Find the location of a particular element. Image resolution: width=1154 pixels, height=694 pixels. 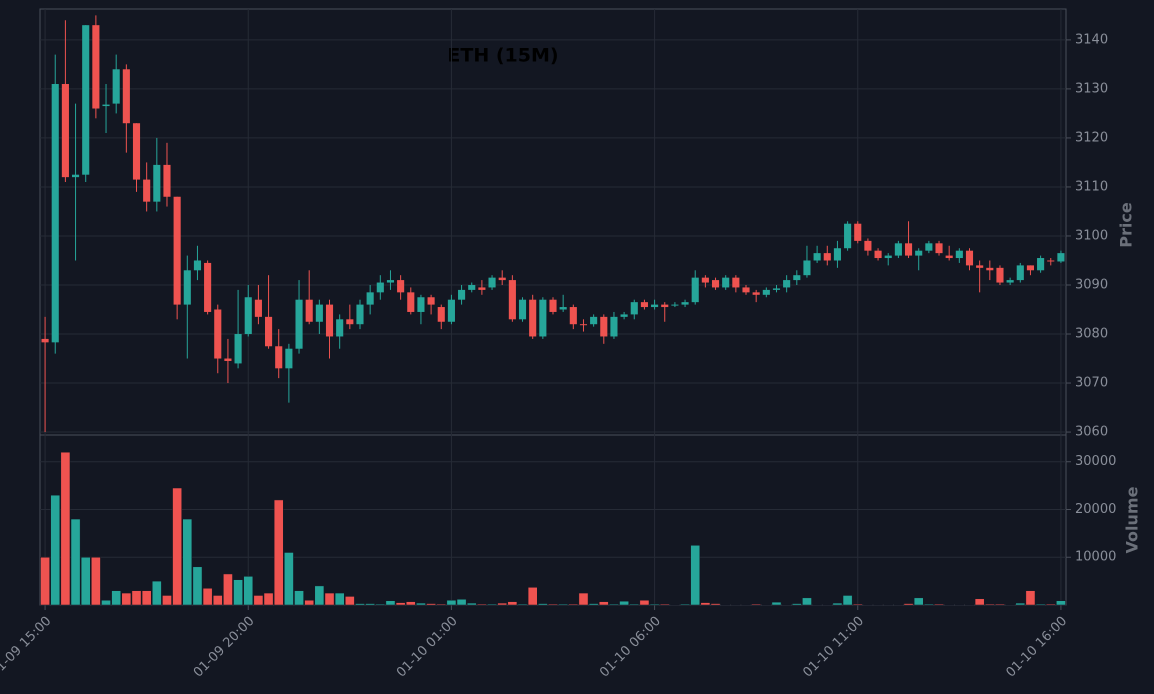

y-tick-label: 3100 is located at coordinates (1091, 235).